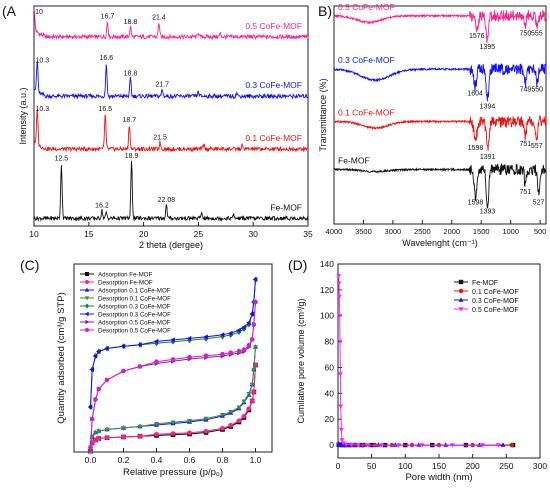 This screenshot has width=550, height=492. Describe the element at coordinates (273, 26) in the screenshot. I see `trace-label-0-5-cofe-mof: 0.5 CoFe-MOF` at that location.